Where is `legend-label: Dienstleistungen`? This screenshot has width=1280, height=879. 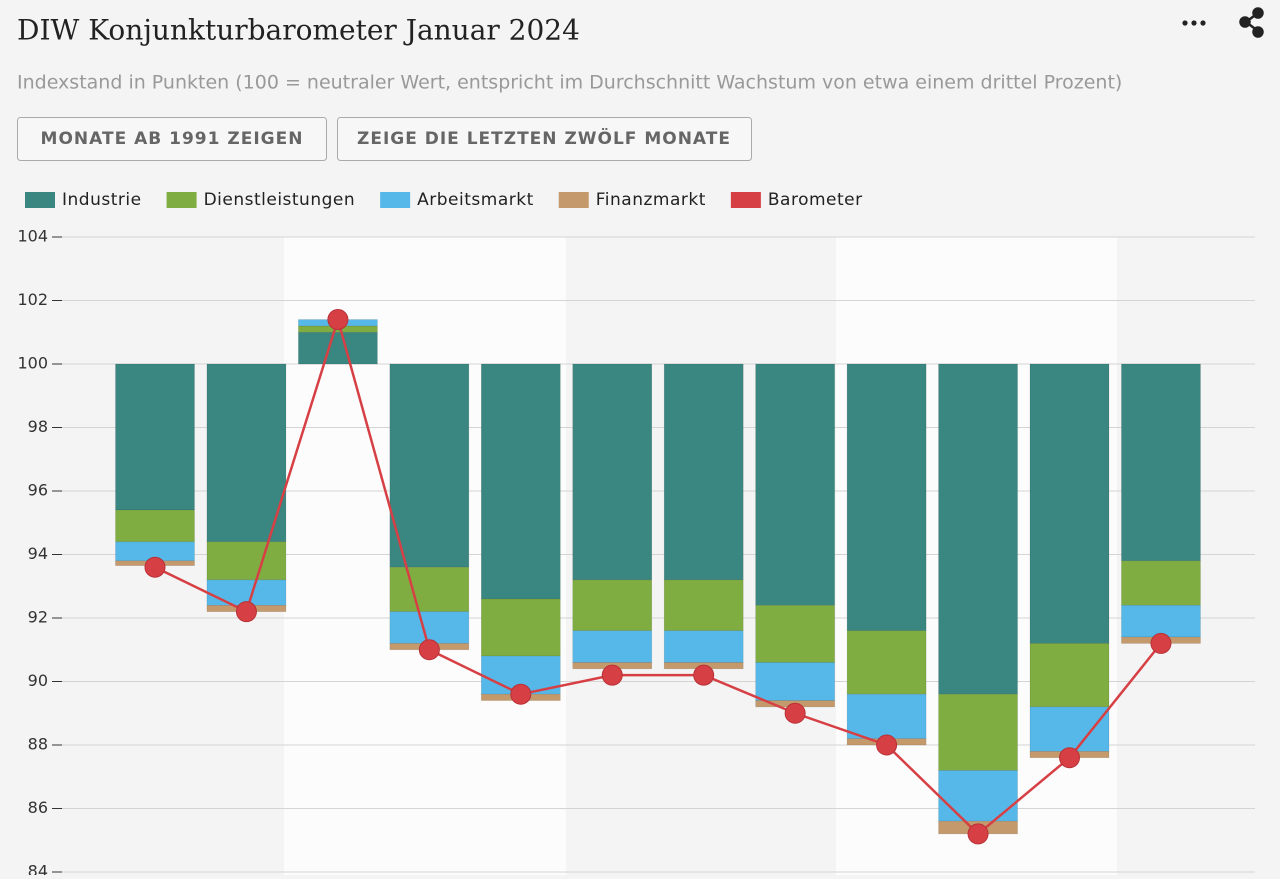 legend-label: Dienstleistungen is located at coordinates (280, 200).